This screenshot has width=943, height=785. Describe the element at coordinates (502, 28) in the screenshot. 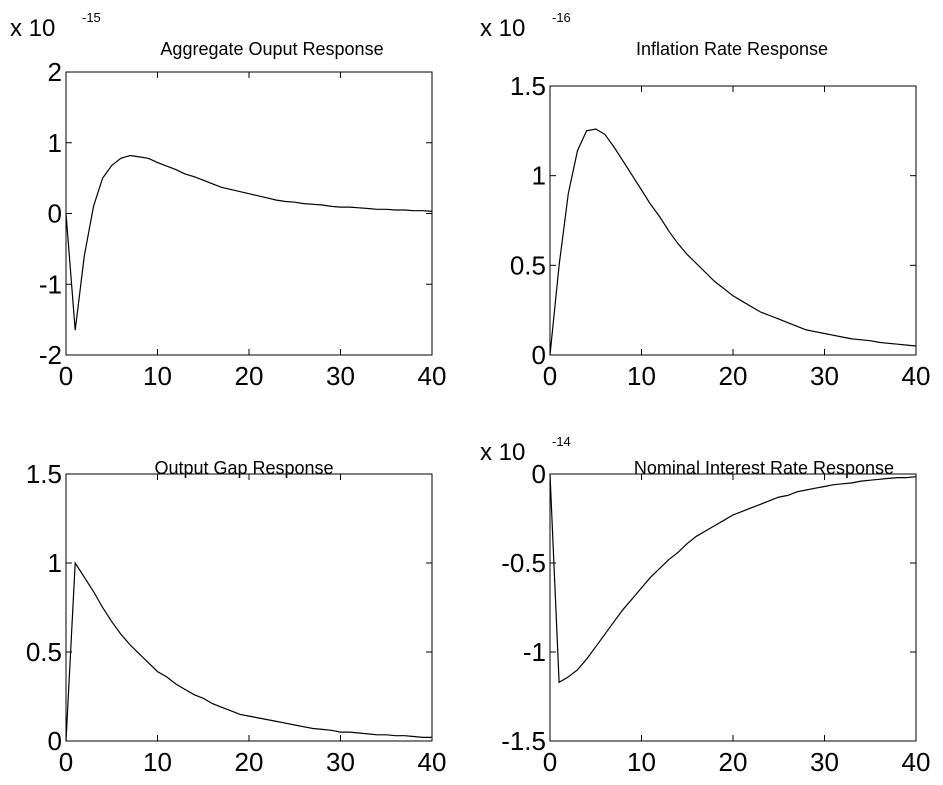

I see `panel-1-multiplier-base: x 10` at that location.